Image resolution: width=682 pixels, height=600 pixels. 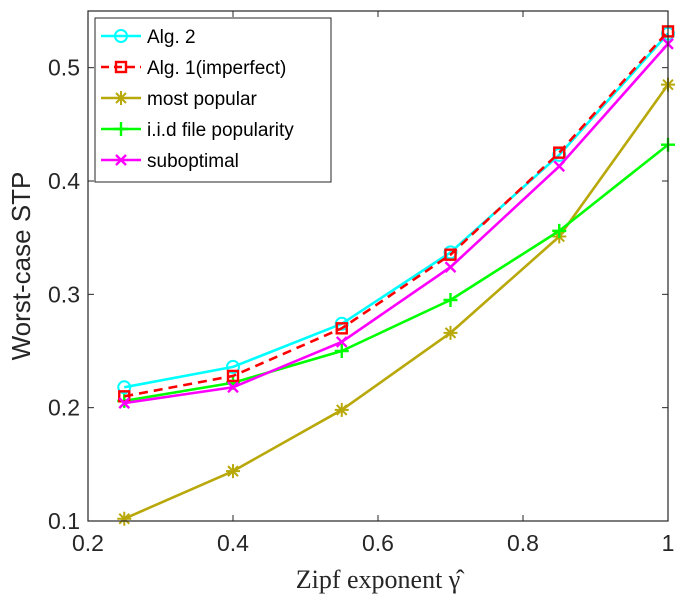 I want to click on legend-label: most popular, so click(x=202, y=99).